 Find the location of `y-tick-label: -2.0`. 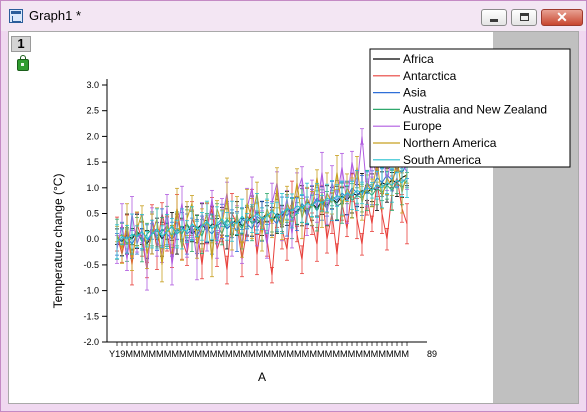

y-tick-label: -2.0 is located at coordinates (91, 342).